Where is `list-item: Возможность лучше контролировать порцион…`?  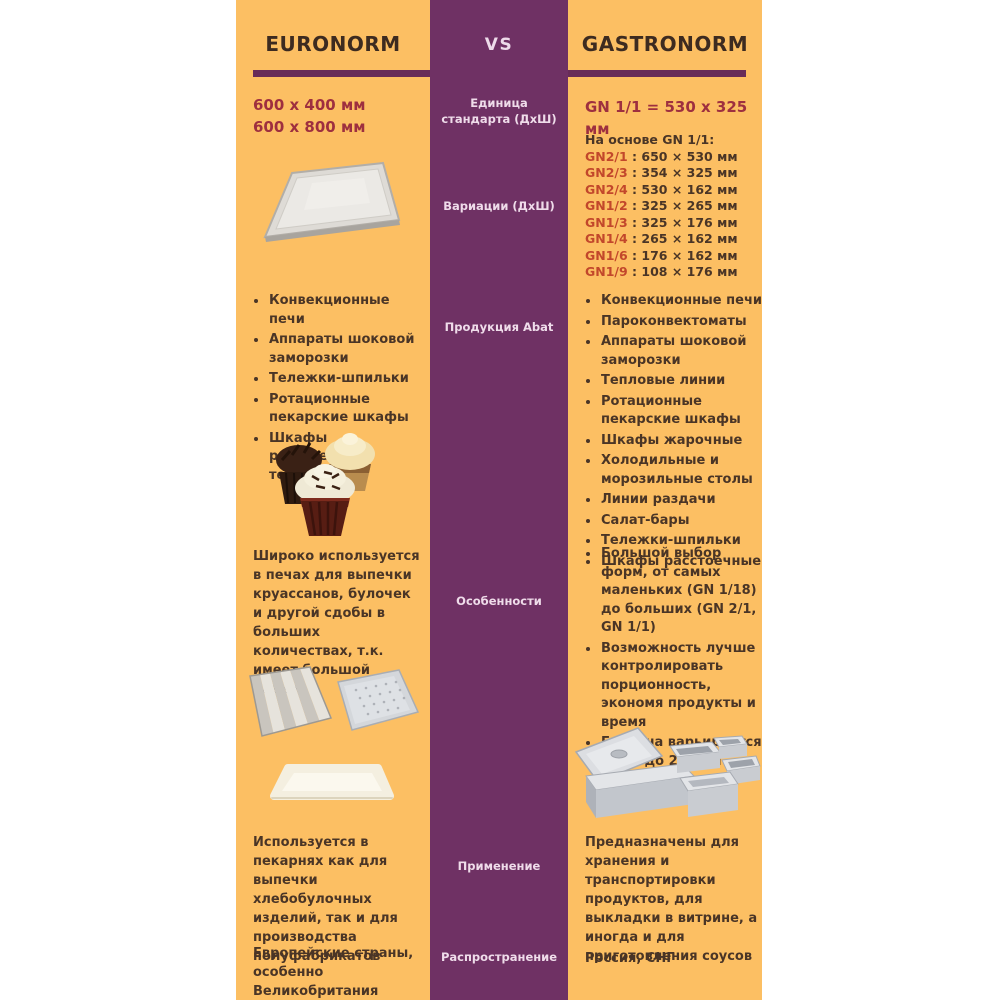 list-item: Возможность лучше контролировать порцион… is located at coordinates (681, 686).